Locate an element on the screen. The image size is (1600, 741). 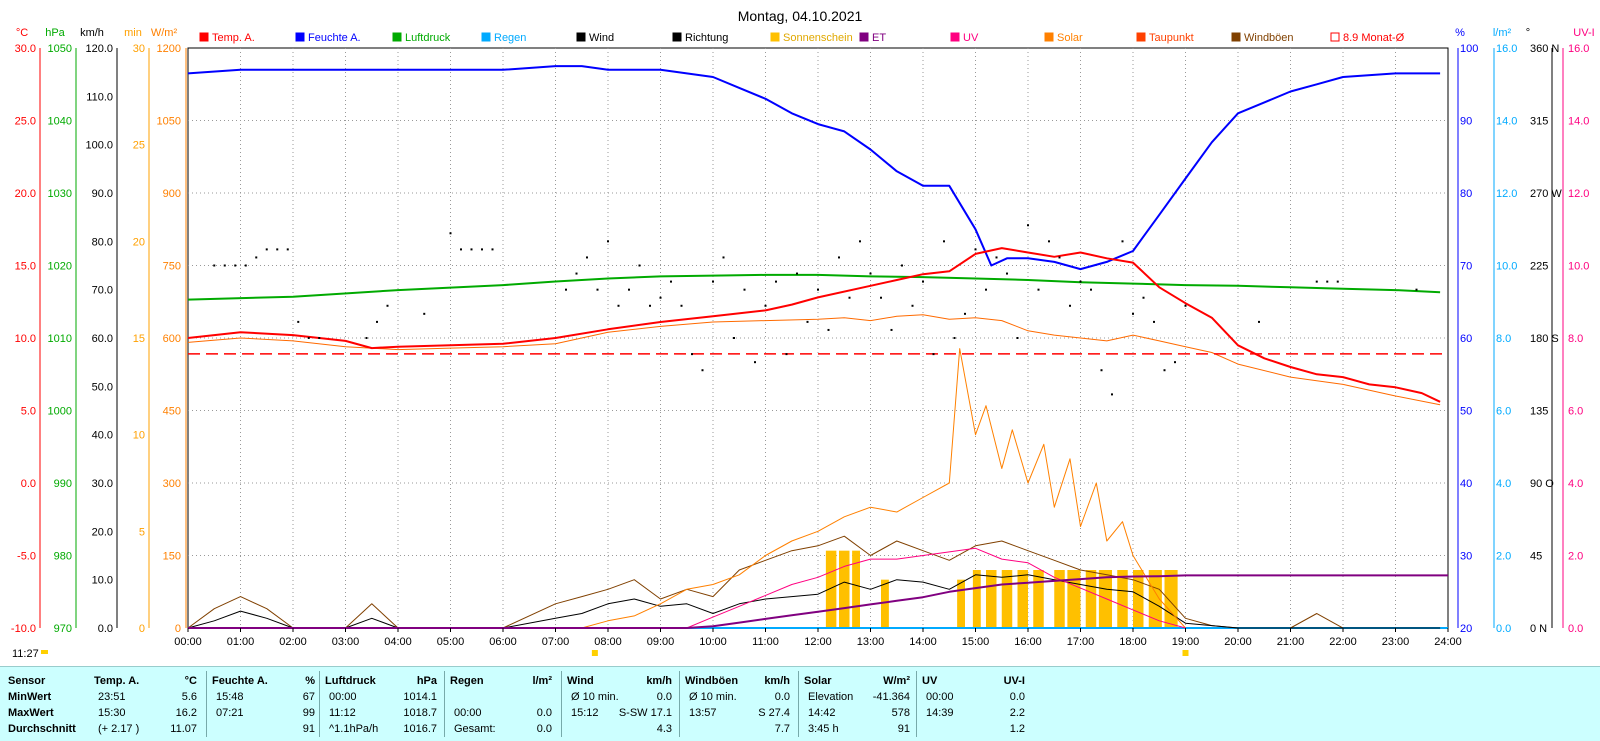
axis-unit-label: W/m² is located at coordinates (164, 33).